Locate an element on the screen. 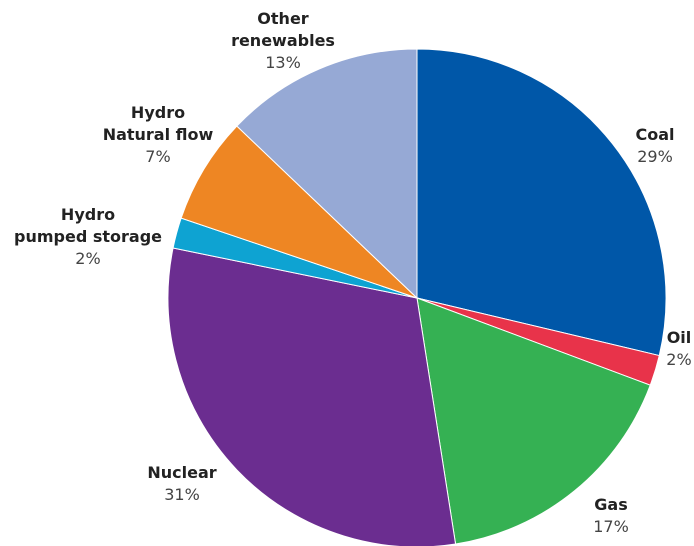  pie-slice-other-renewables is located at coordinates (327, 174).